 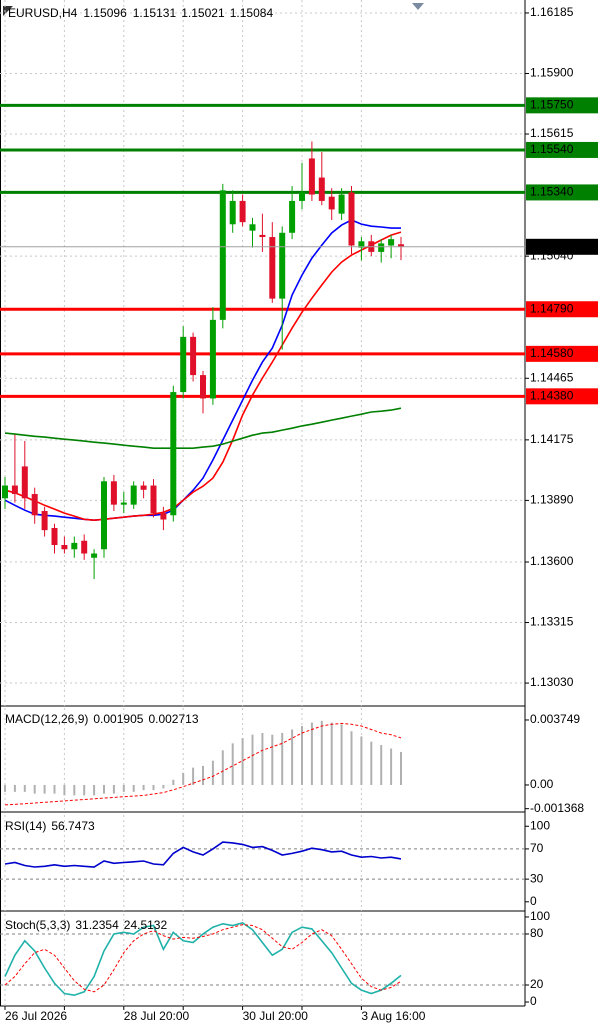 I want to click on indicator-value: 56.7473, so click(x=73, y=826).